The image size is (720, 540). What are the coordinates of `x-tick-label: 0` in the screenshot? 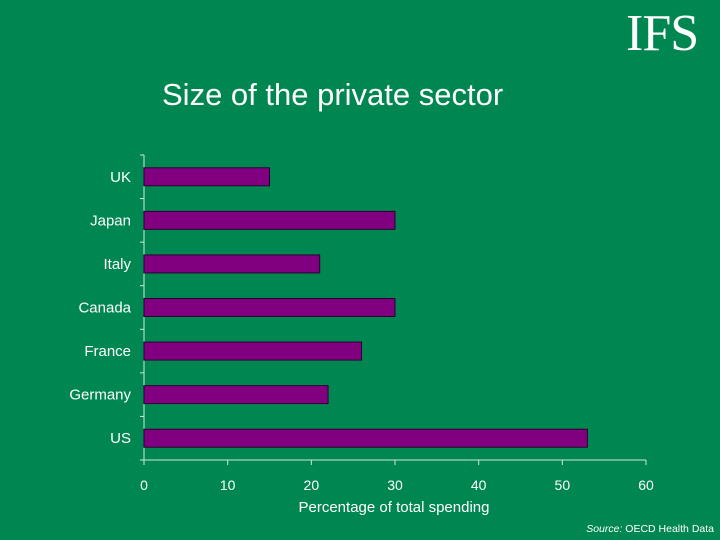 It's located at (144, 485).